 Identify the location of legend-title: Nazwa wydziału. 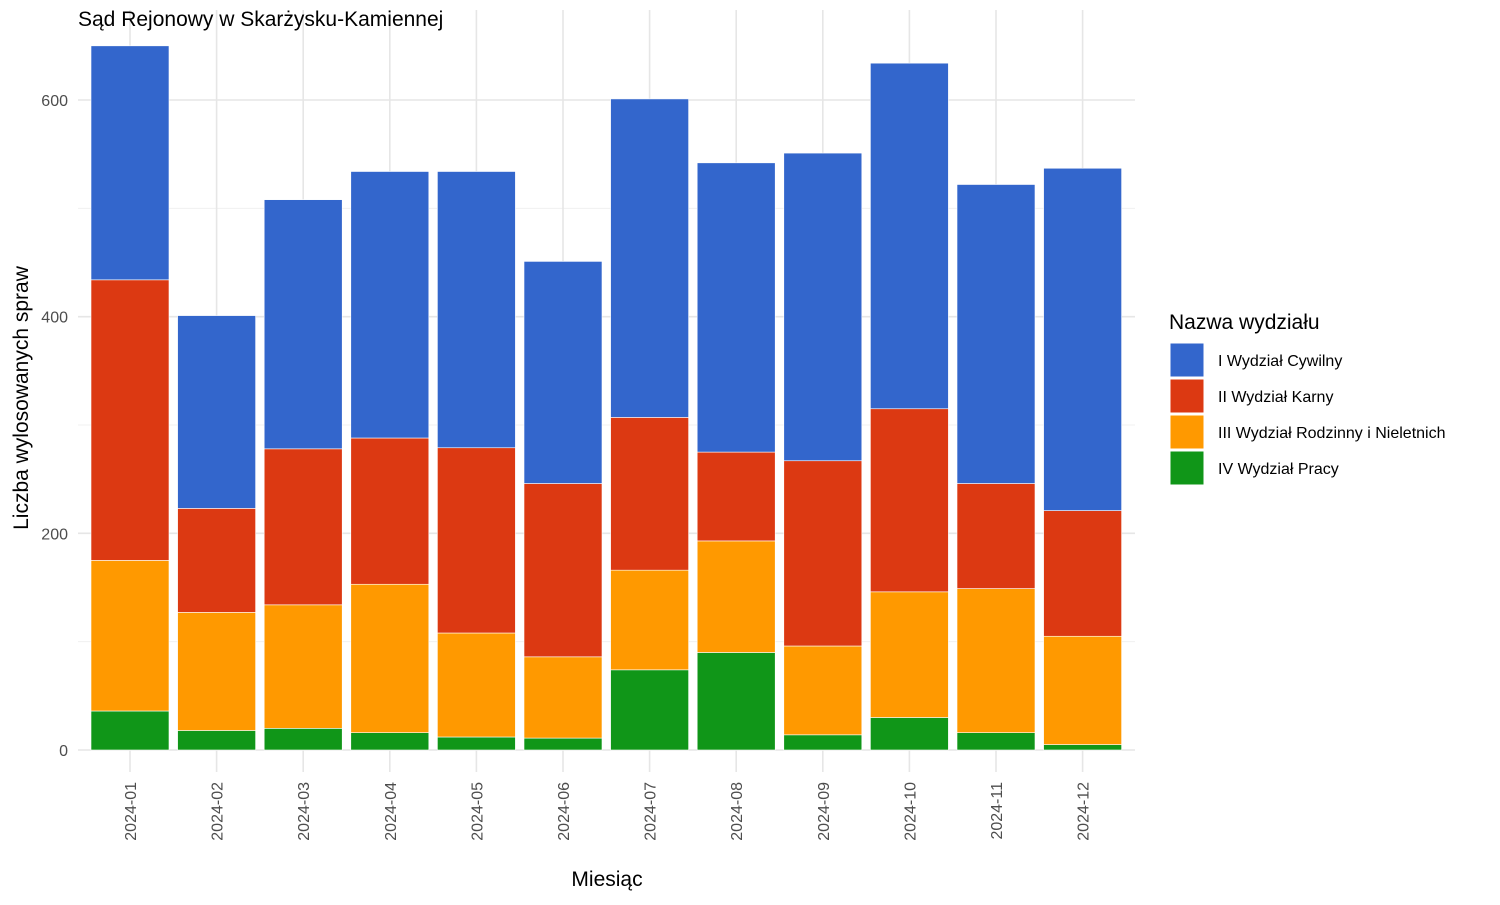
(1244, 322).